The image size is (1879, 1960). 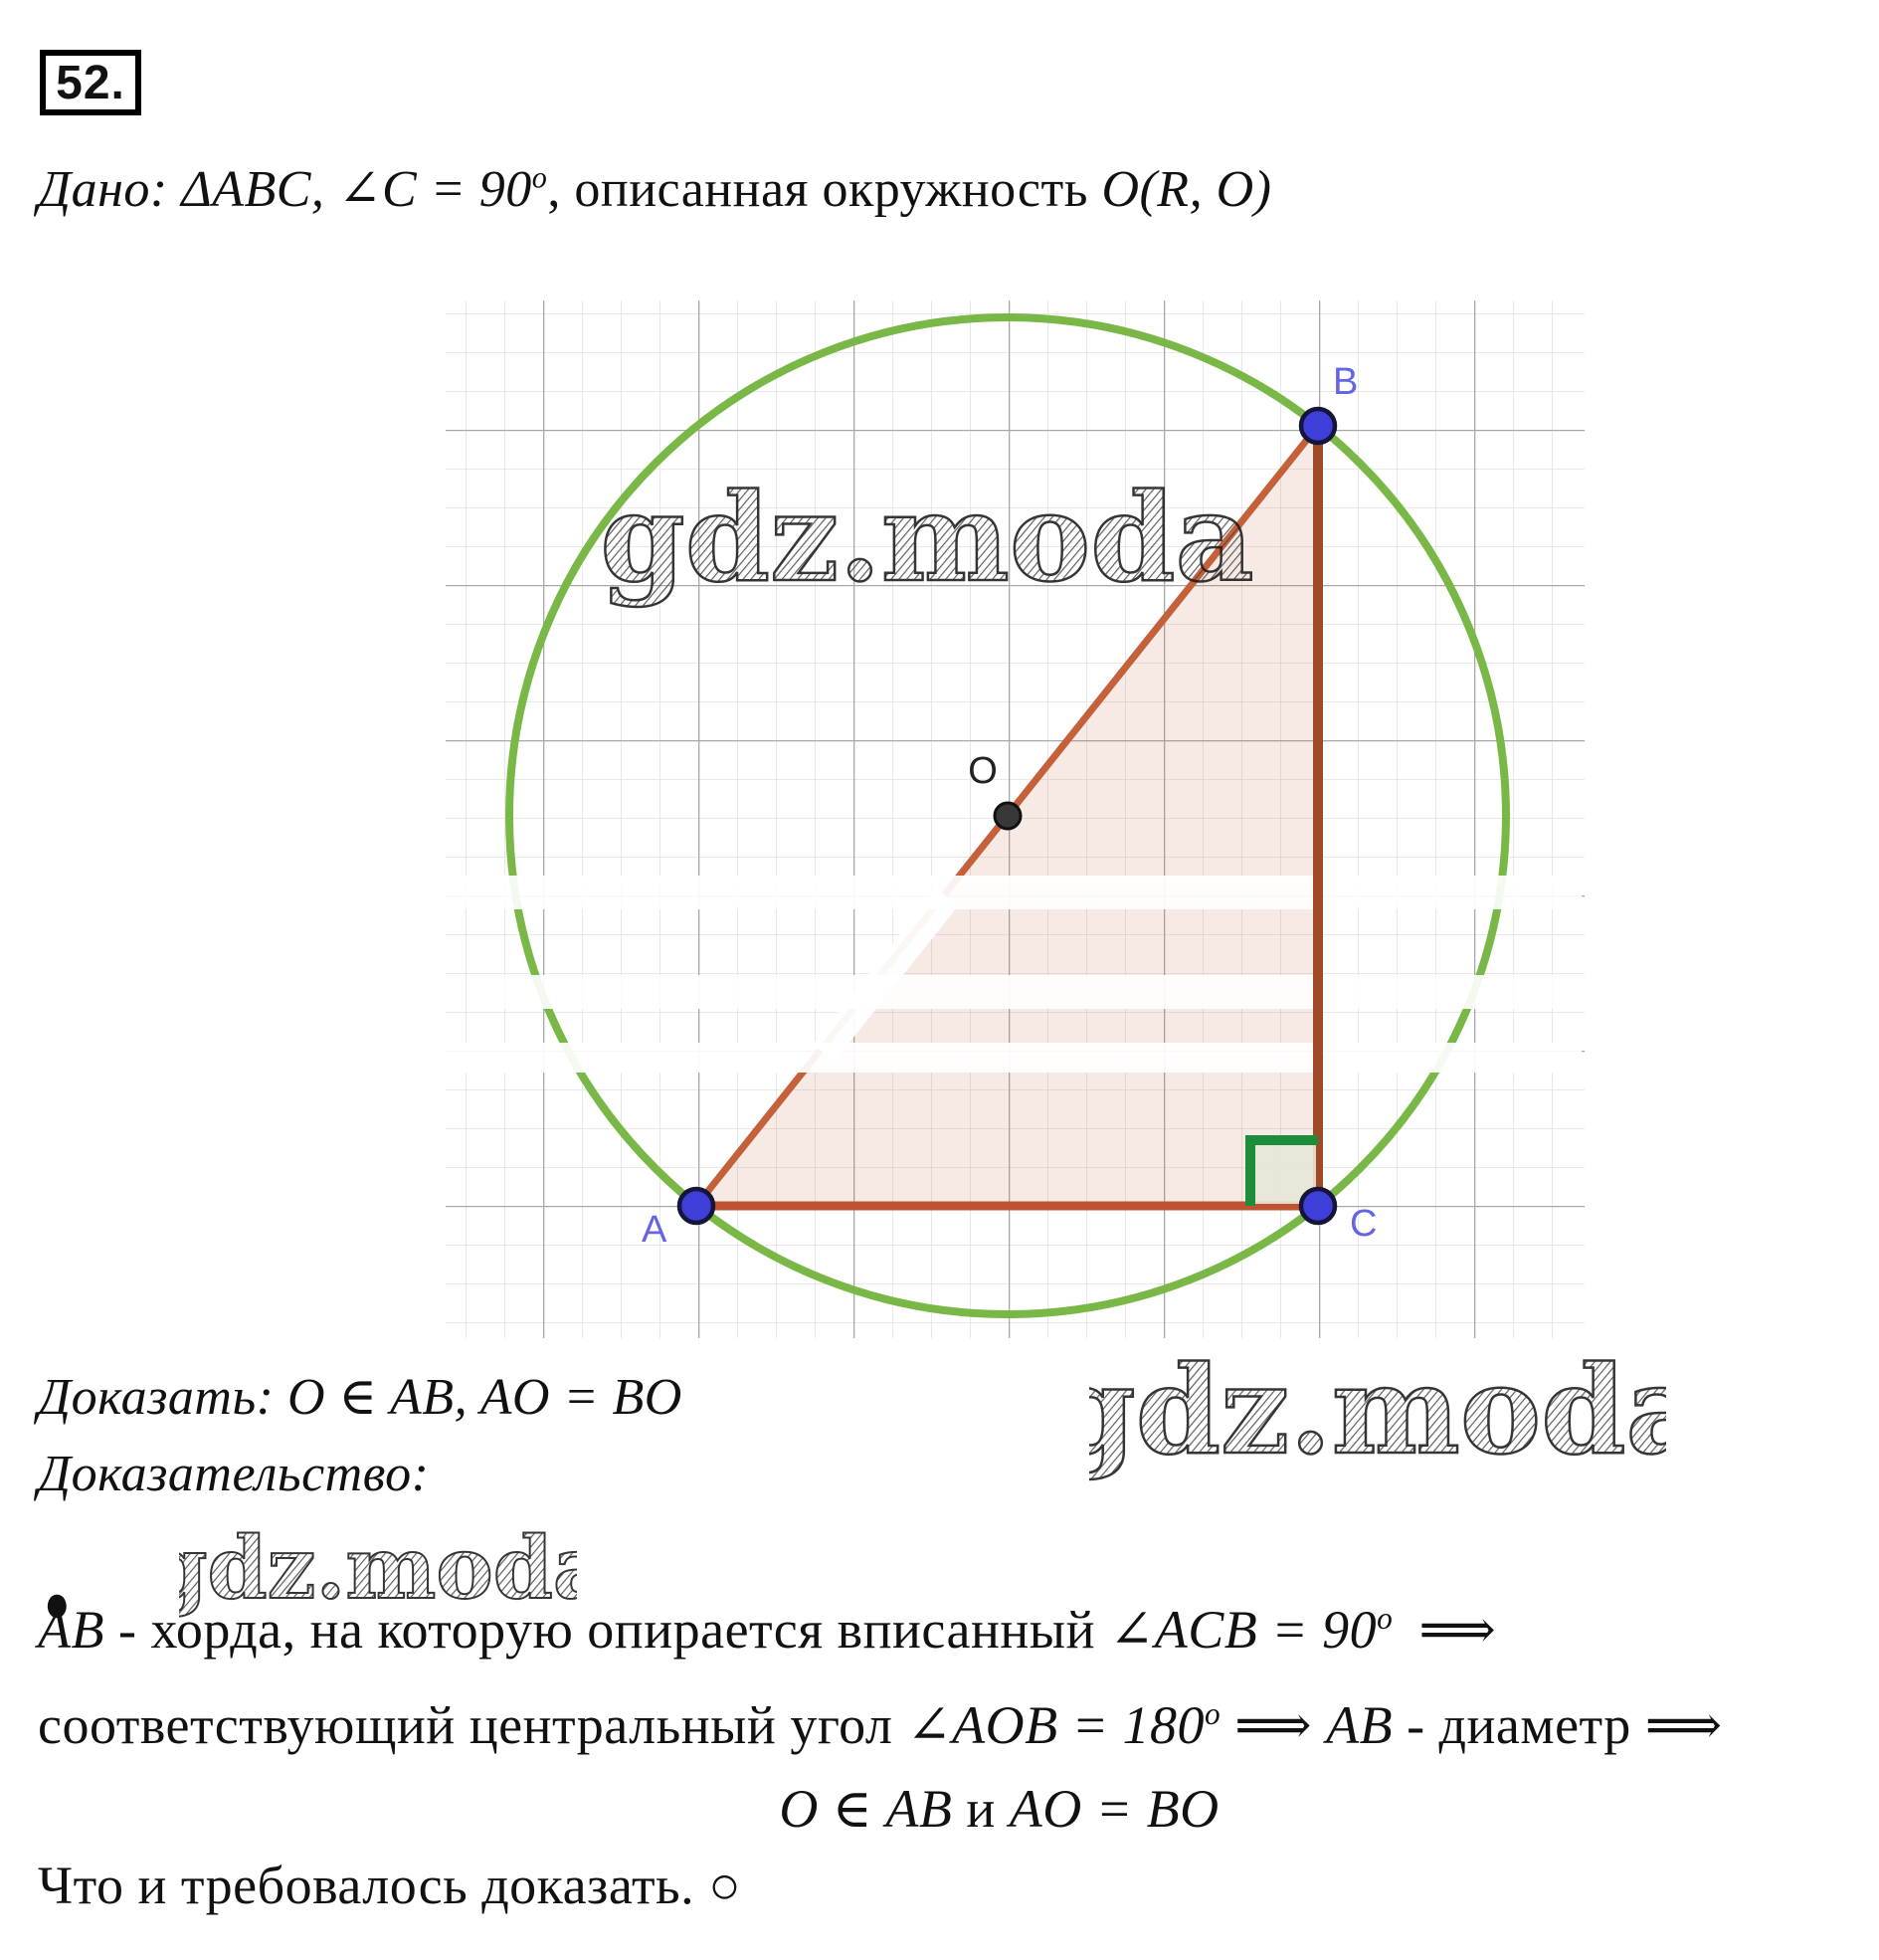 I want to click on proof2-text-2: - диаметр ⟹, so click(x=1558, y=1725).